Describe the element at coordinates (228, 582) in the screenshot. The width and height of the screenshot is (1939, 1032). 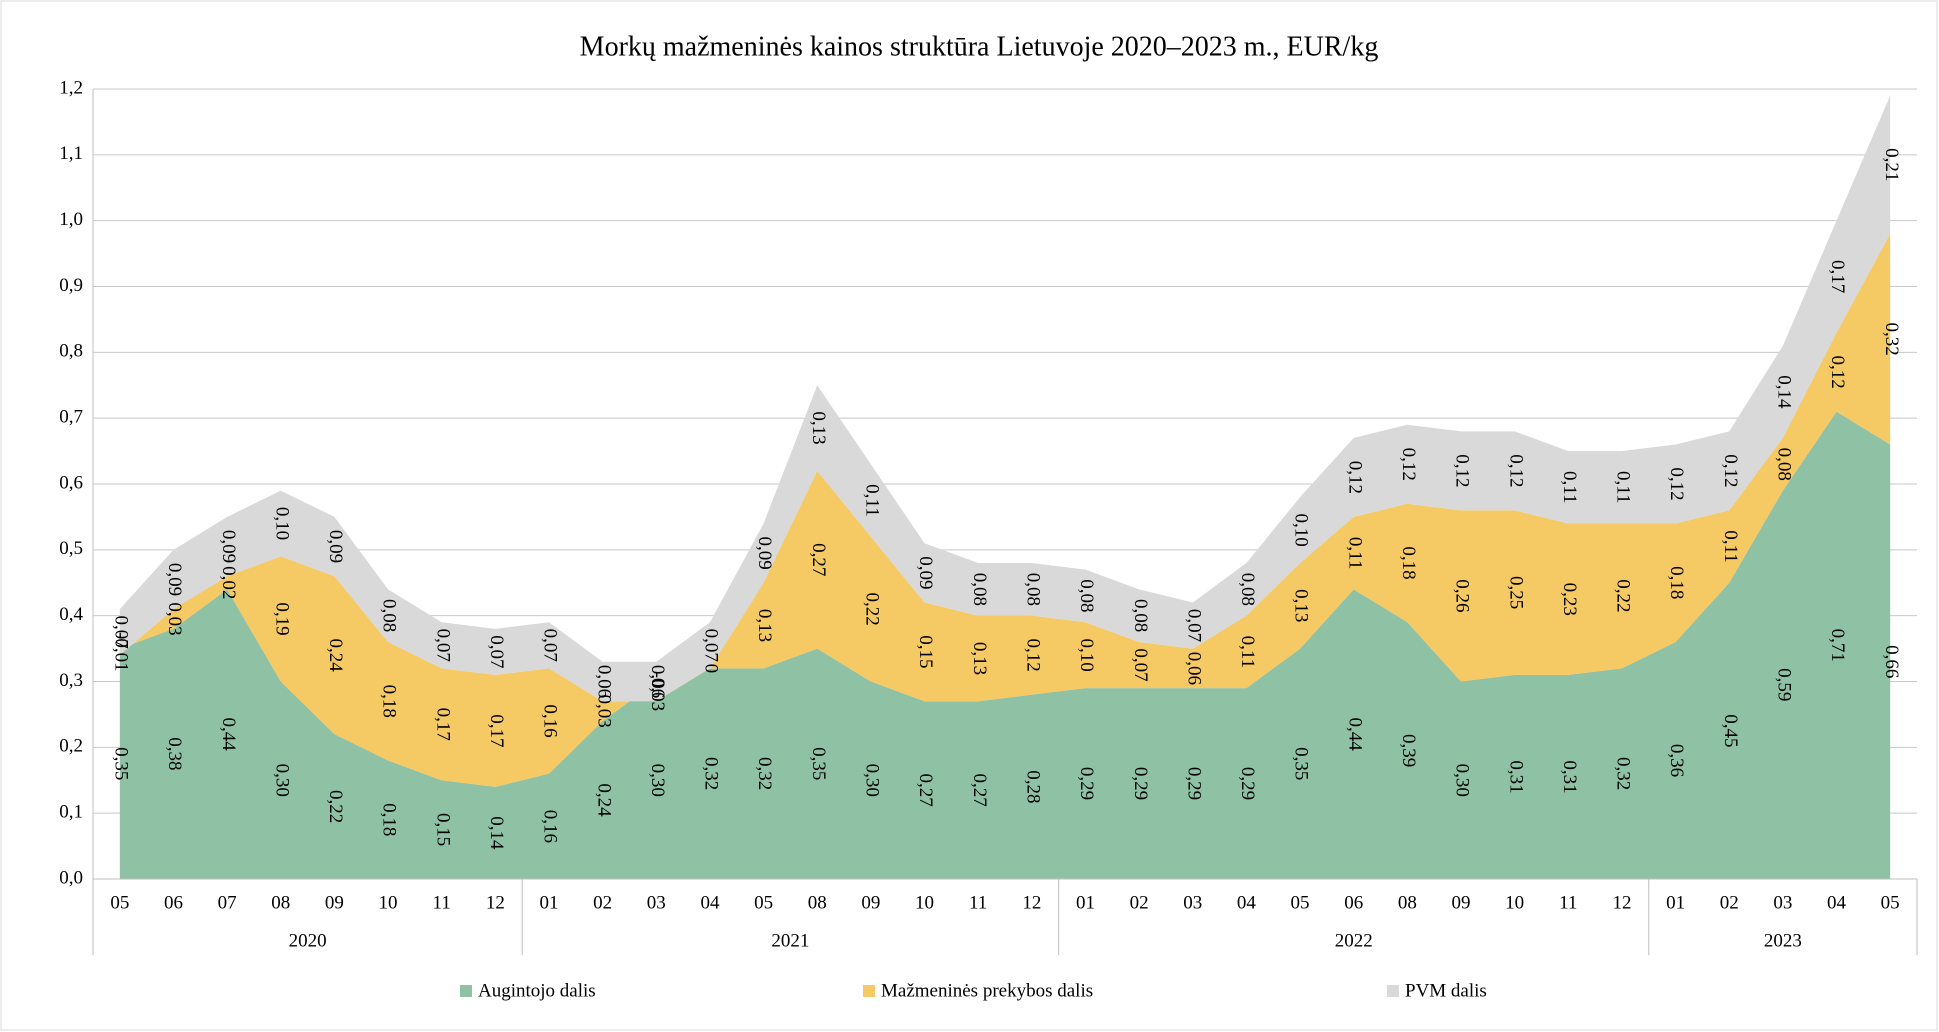
I see `value-label: 0,02` at that location.